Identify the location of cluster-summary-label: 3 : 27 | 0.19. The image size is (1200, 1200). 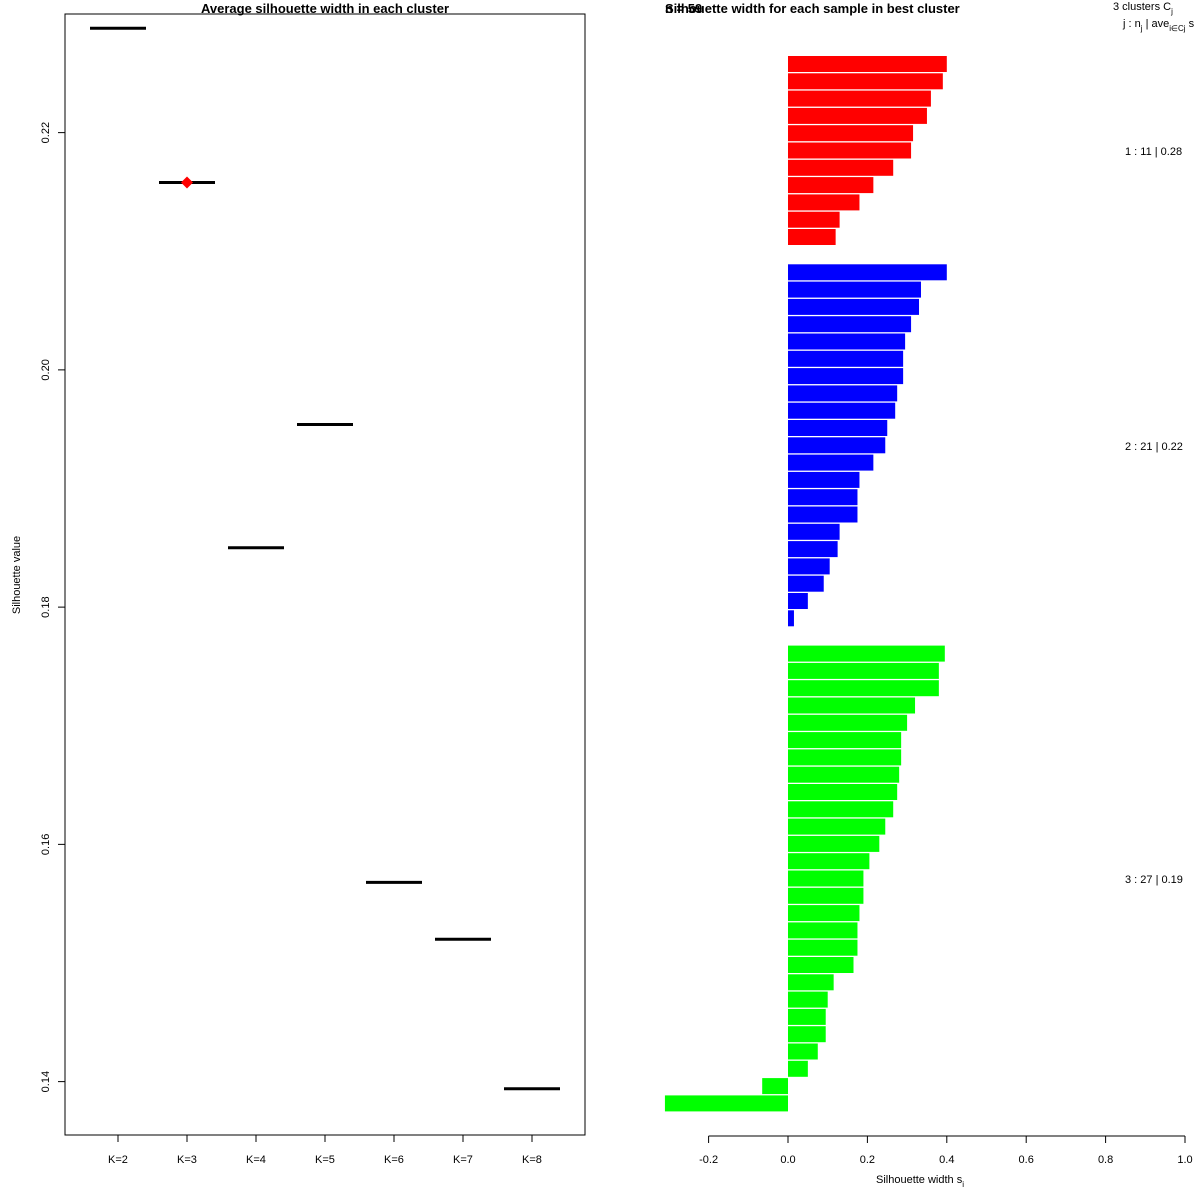
(1154, 880).